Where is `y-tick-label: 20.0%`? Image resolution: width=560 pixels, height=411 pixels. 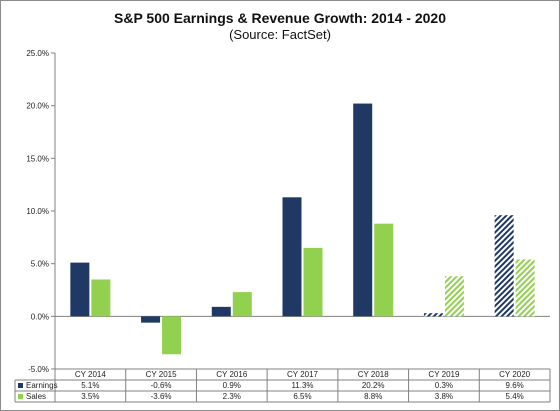 y-tick-label: 20.0% is located at coordinates (37, 106).